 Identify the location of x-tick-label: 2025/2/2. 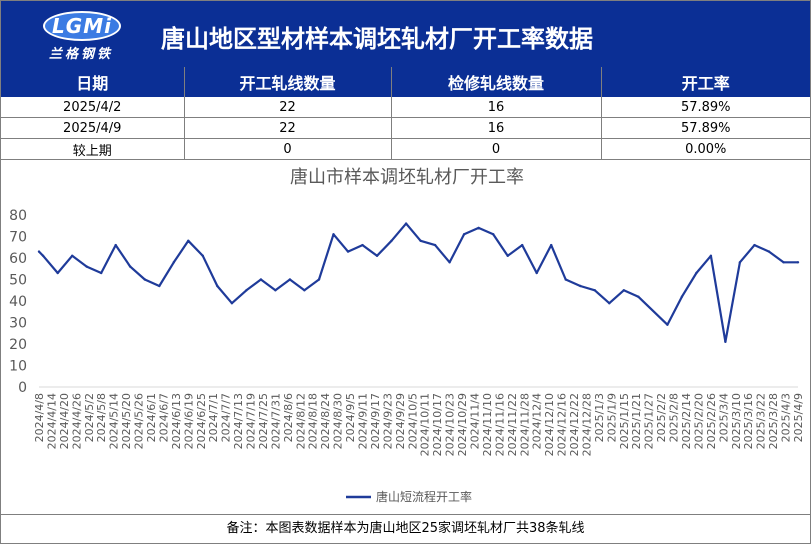
(661, 417).